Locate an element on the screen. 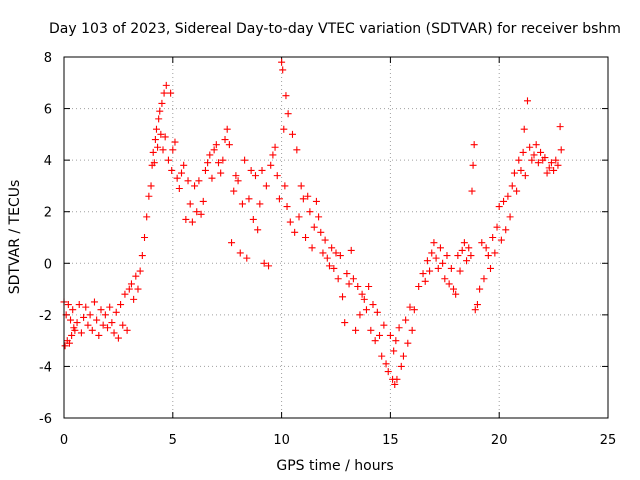  y-tick-label: 0 is located at coordinates (48, 264).